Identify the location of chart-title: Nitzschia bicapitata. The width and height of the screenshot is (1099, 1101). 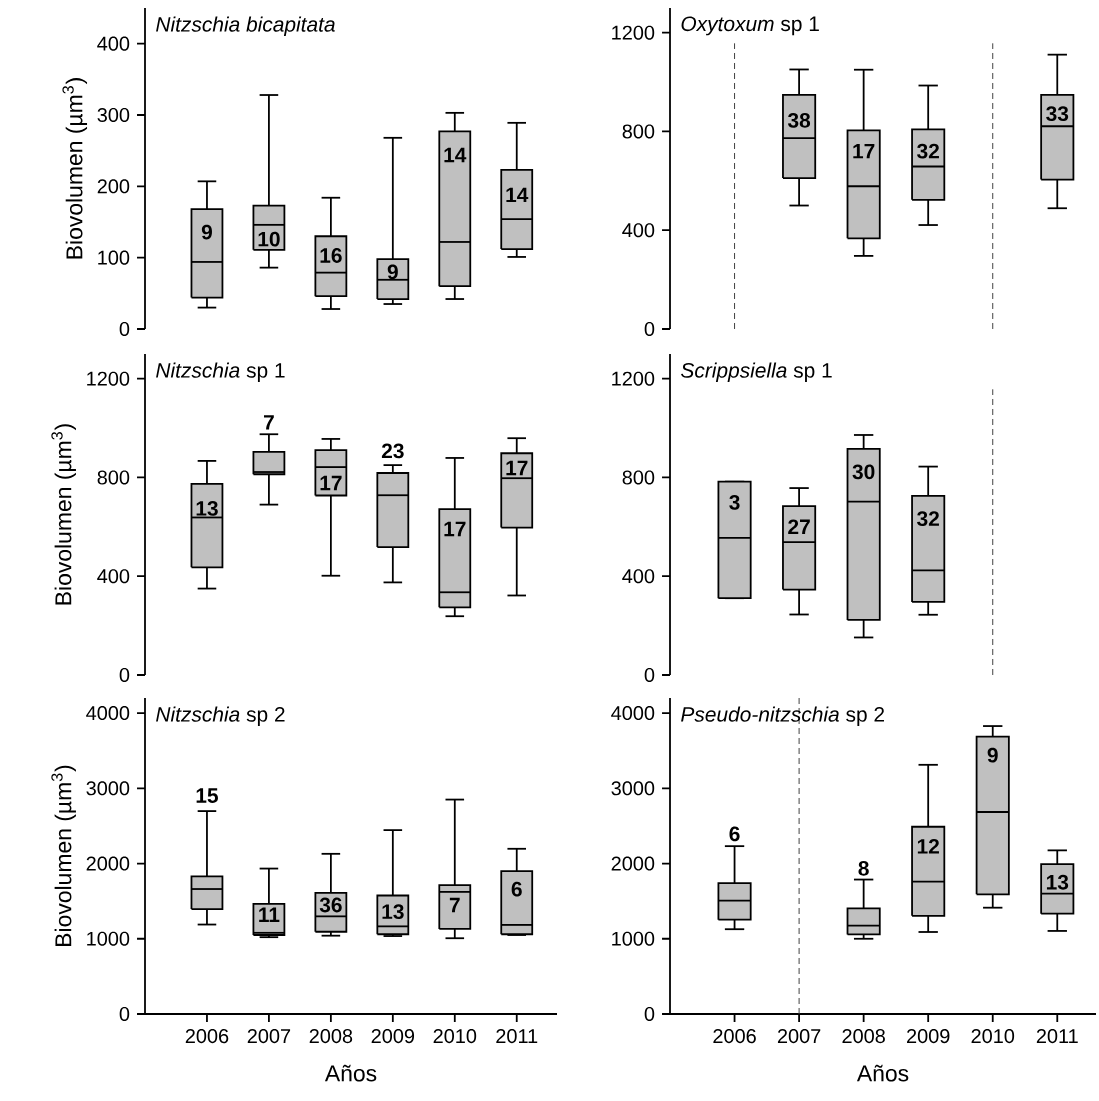
(245, 26).